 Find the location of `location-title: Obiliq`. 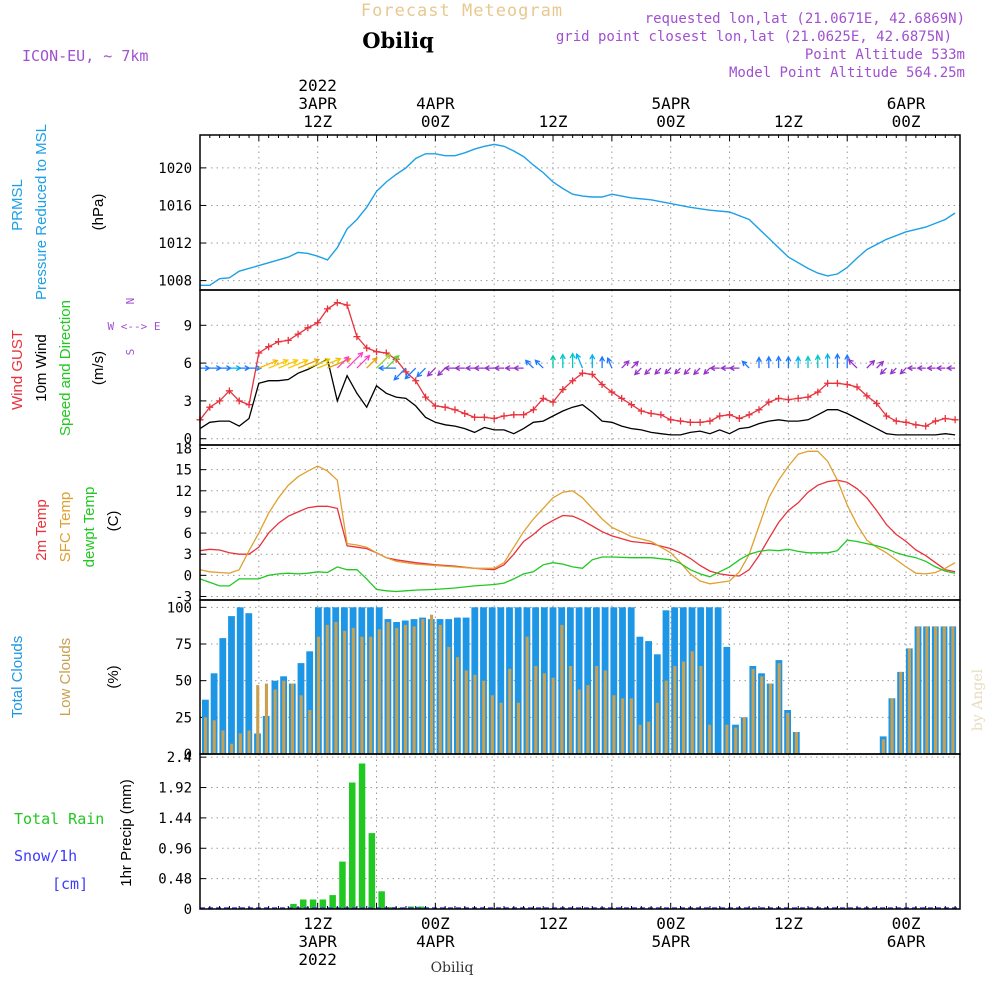

location-title: Obiliq is located at coordinates (398, 40).